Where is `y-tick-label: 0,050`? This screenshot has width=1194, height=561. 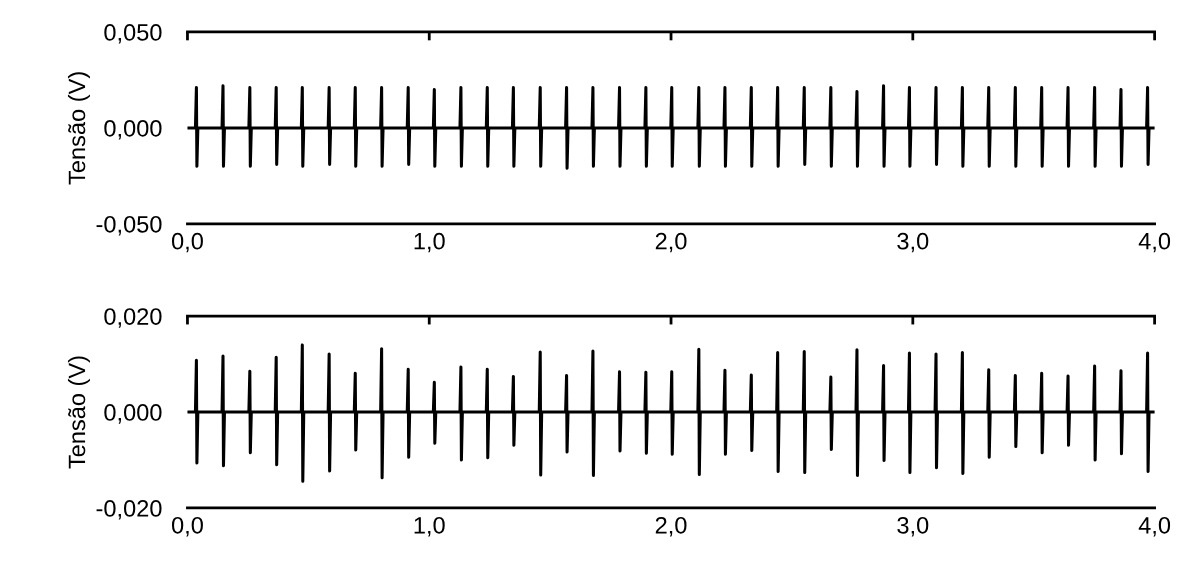 y-tick-label: 0,050 is located at coordinates (133, 34).